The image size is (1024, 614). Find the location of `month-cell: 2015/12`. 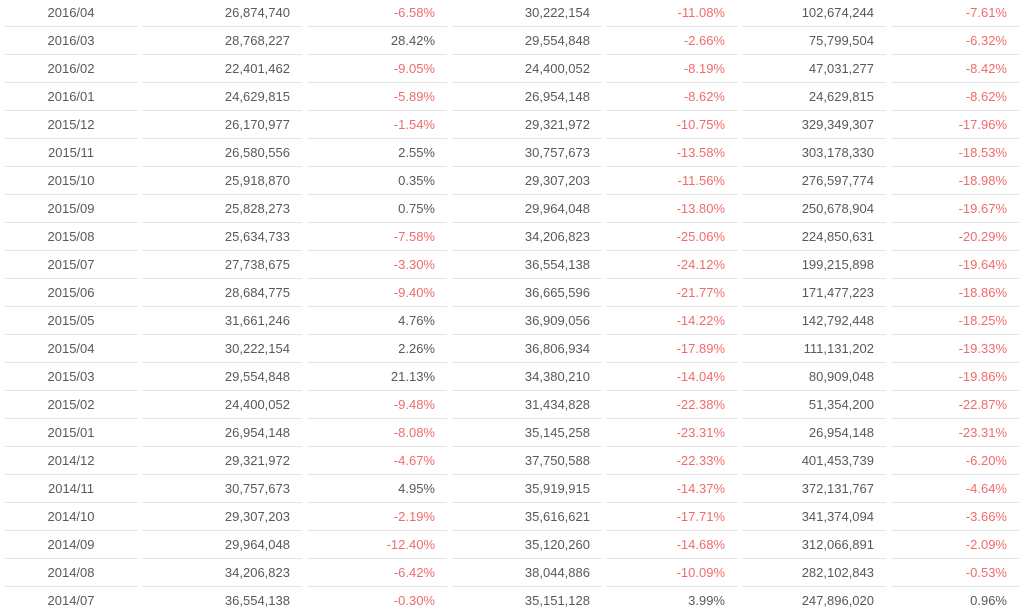

month-cell: 2015/12 is located at coordinates (71, 125).